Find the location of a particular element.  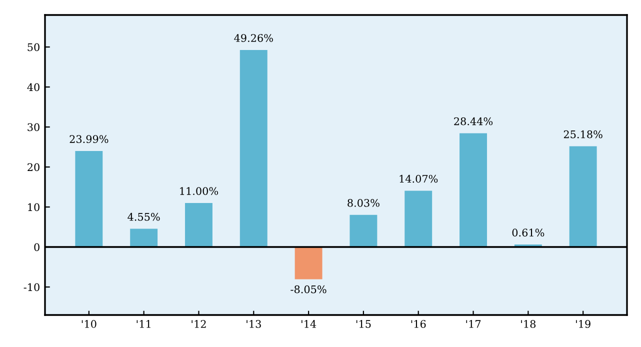

data-label: 11.00% is located at coordinates (199, 191).